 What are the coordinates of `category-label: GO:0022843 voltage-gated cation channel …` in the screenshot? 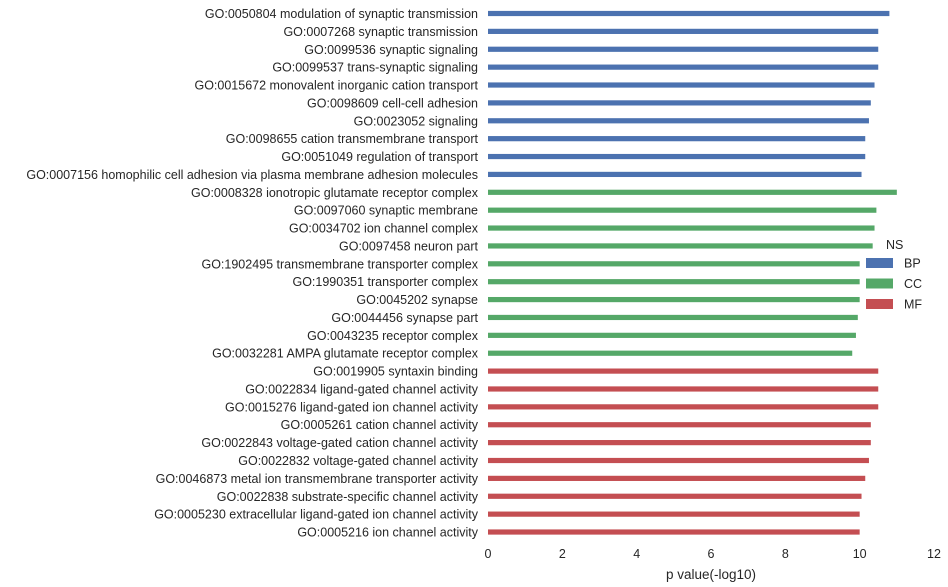 It's located at (339, 443).